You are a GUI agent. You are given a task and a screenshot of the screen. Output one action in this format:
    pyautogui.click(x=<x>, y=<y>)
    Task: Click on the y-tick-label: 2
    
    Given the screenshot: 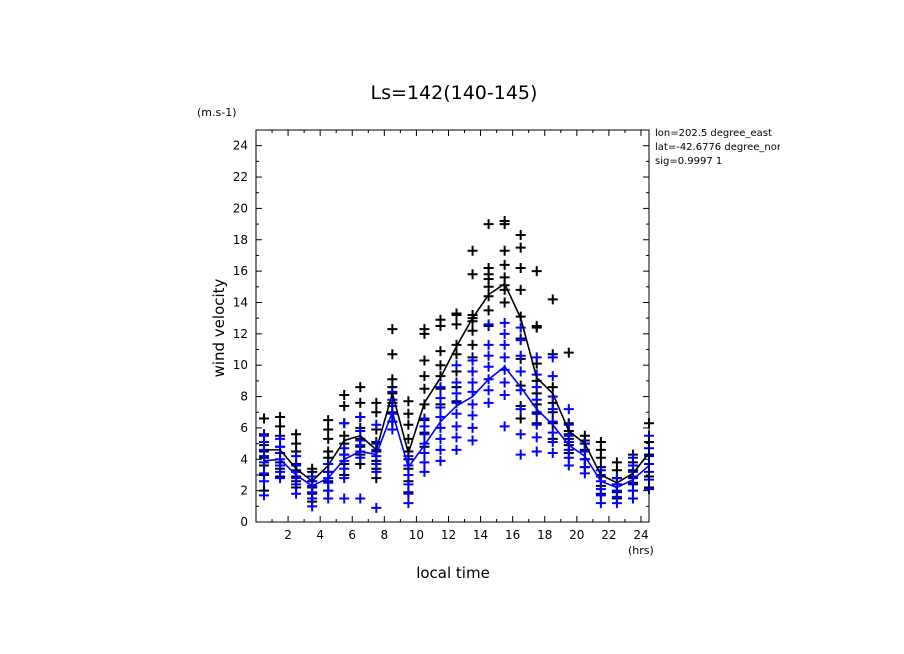 What is the action you would take?
    pyautogui.click(x=244, y=491)
    